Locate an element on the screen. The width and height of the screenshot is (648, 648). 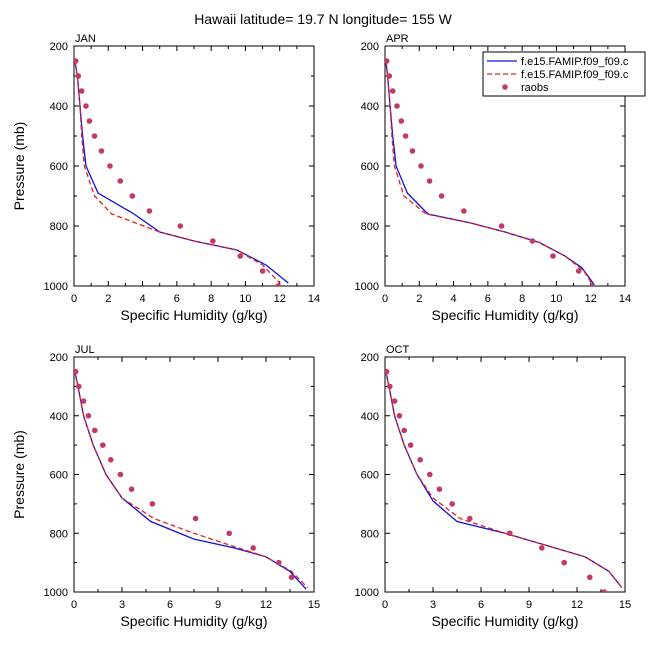
model-line-solid is located at coordinates (490, 172).